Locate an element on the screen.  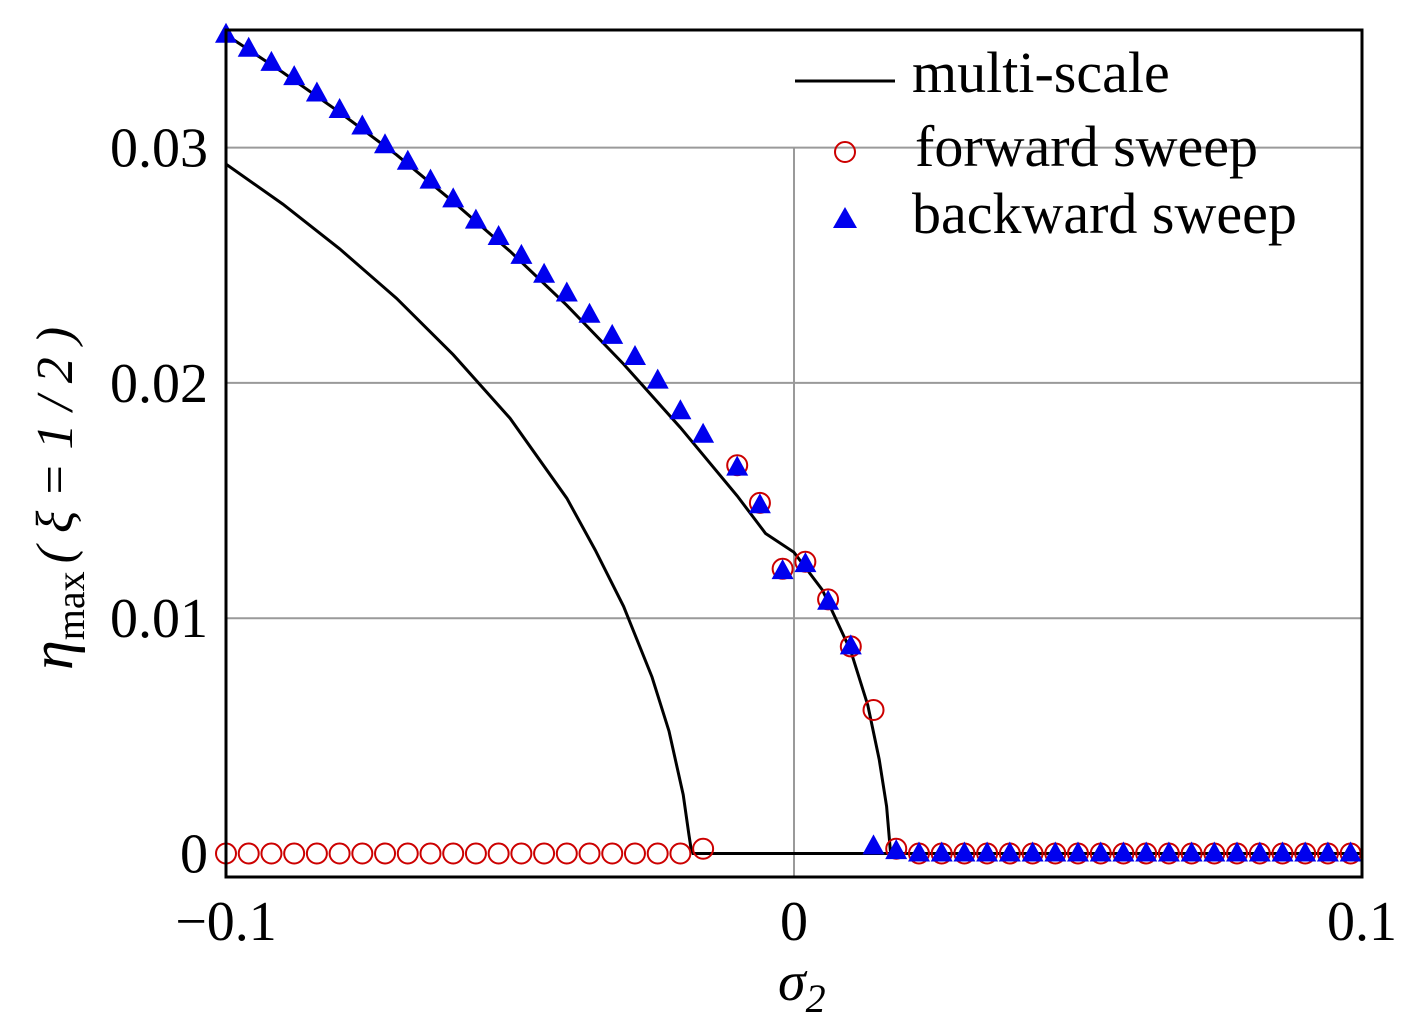
x-tick-label: 0 is located at coordinates (794, 922).